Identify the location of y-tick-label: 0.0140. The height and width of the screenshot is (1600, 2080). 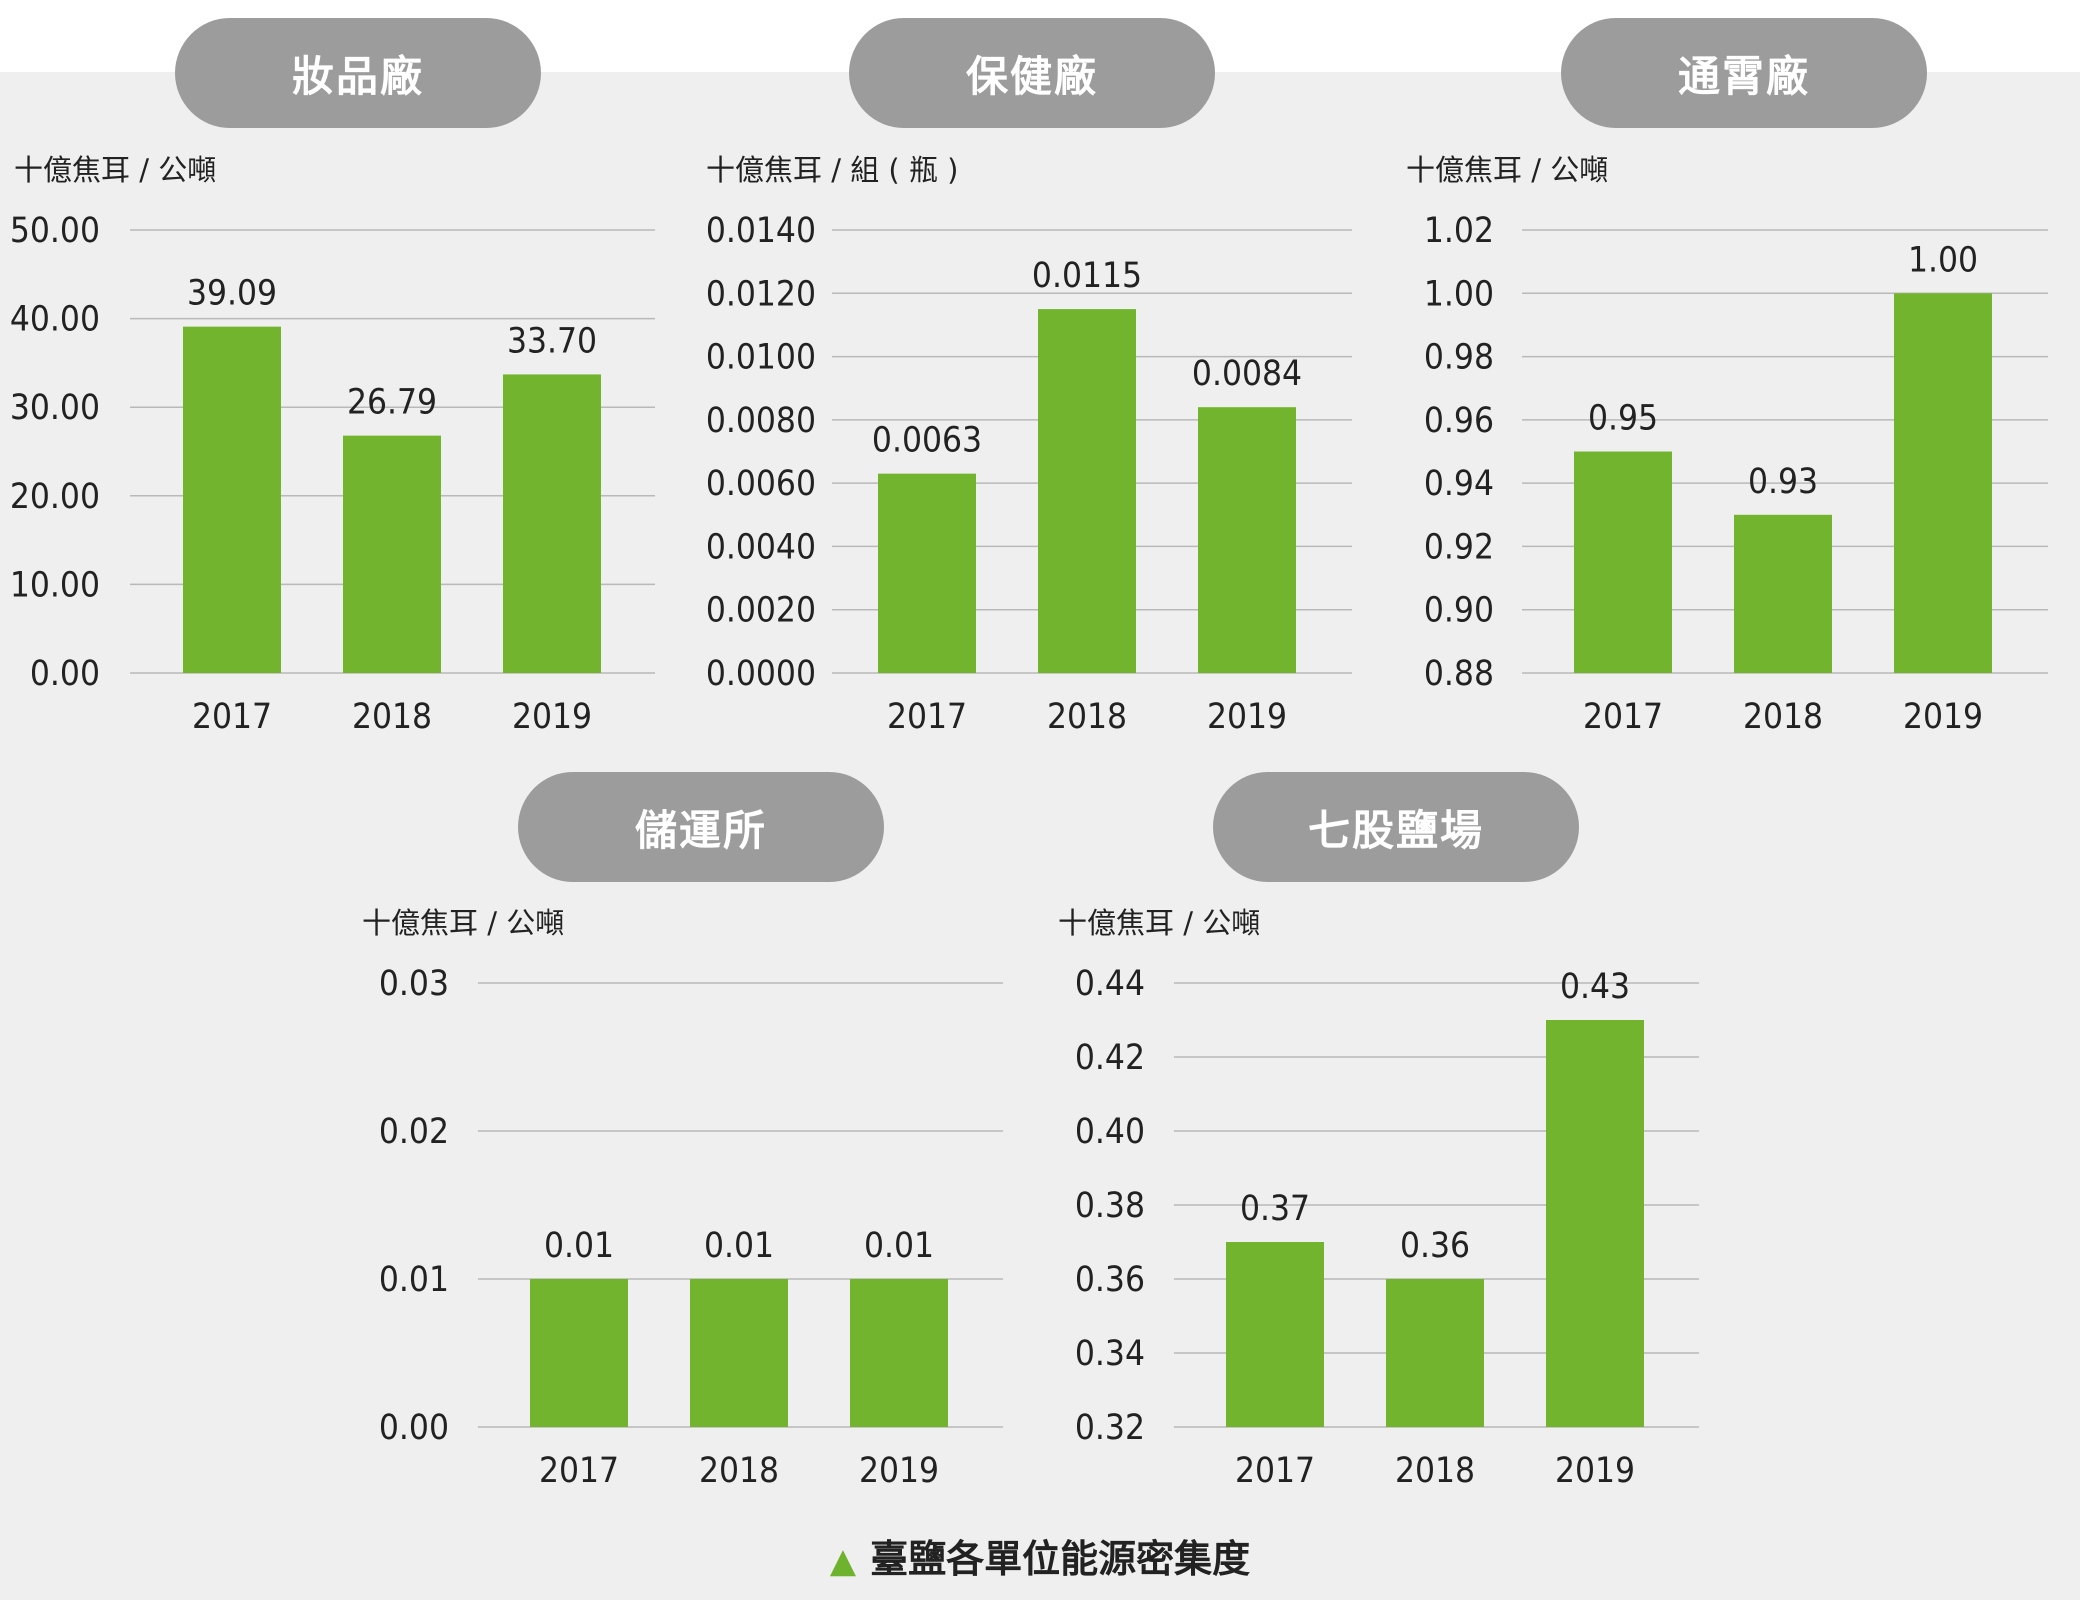
(761, 231).